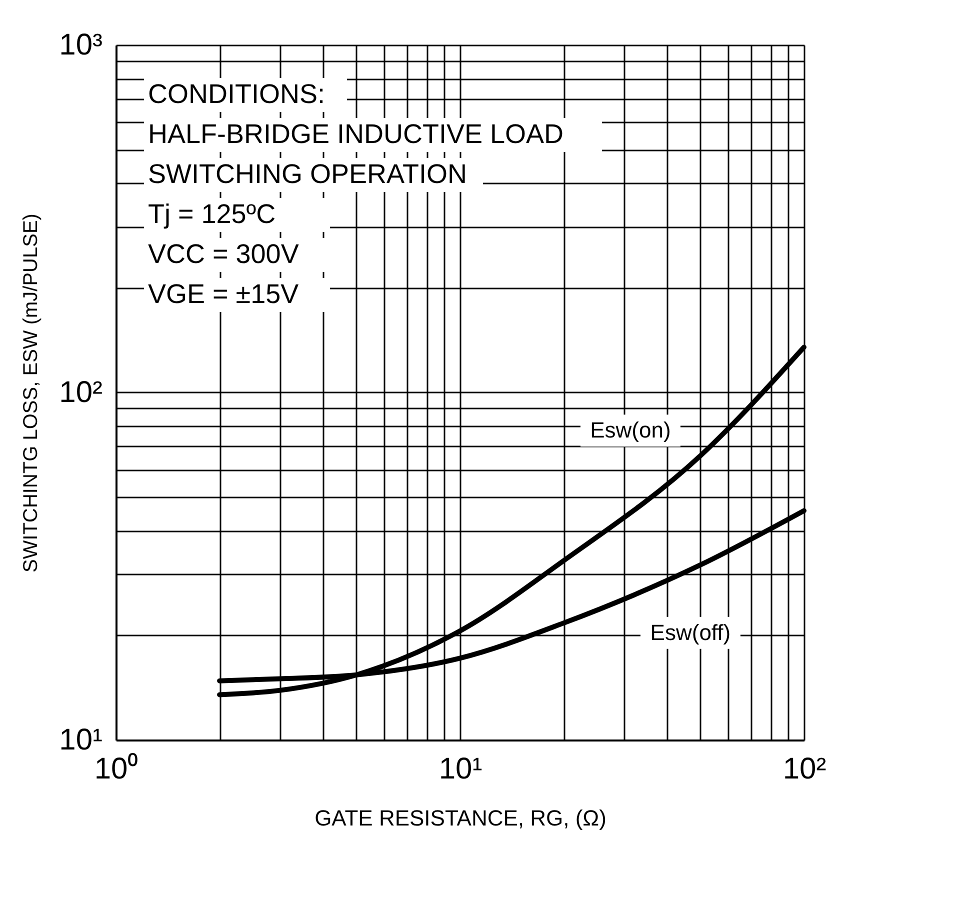 The image size is (974, 898). I want to click on x-tick-label: 10², so click(804, 769).